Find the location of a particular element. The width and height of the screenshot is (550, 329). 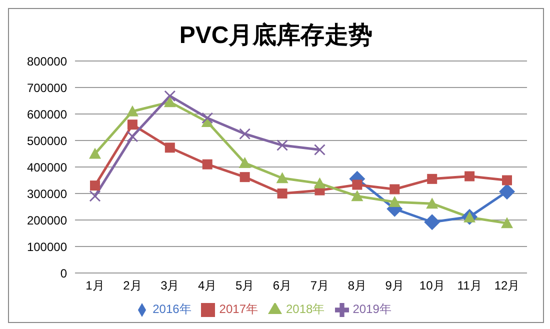

x-tick-label: 5月 is located at coordinates (244, 285).